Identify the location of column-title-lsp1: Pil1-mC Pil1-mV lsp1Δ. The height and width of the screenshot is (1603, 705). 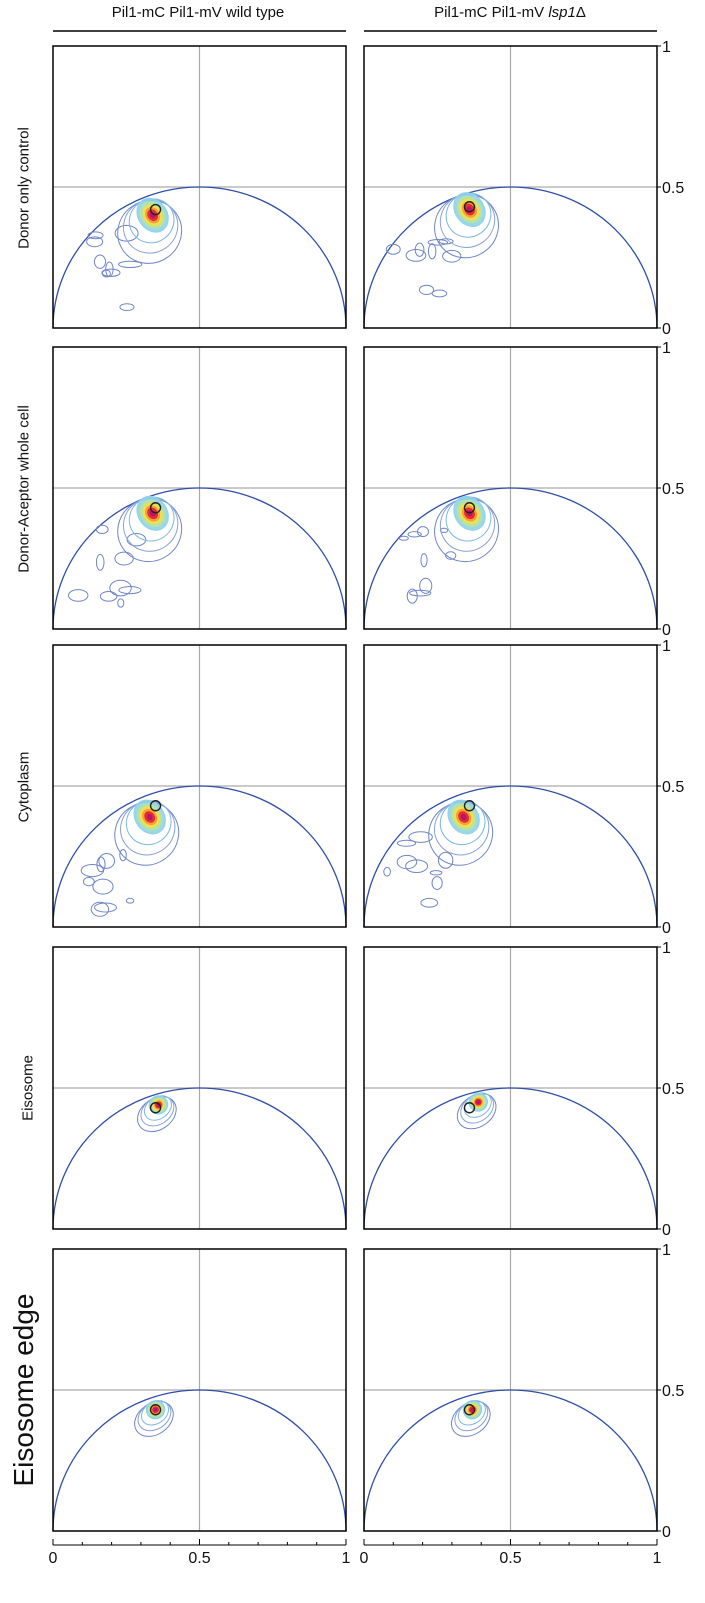
(510, 12).